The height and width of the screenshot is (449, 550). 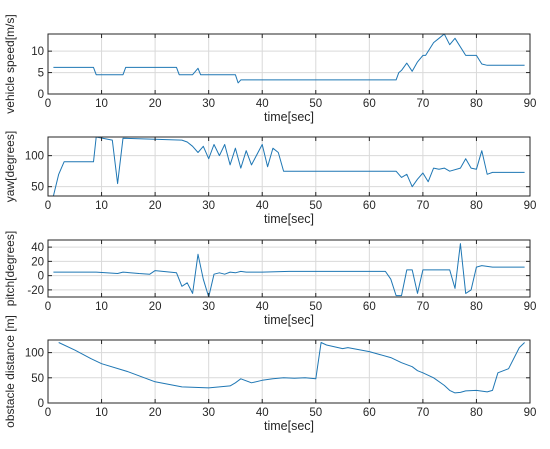 What do you see at coordinates (41, 74) in the screenshot?
I see `y-tick-label: 5` at bounding box center [41, 74].